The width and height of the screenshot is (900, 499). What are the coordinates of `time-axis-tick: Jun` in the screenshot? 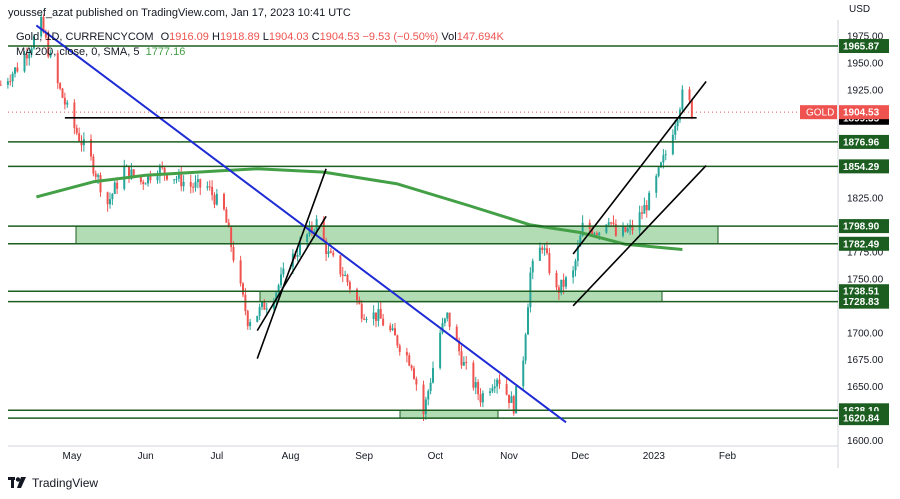 It's located at (146, 456).